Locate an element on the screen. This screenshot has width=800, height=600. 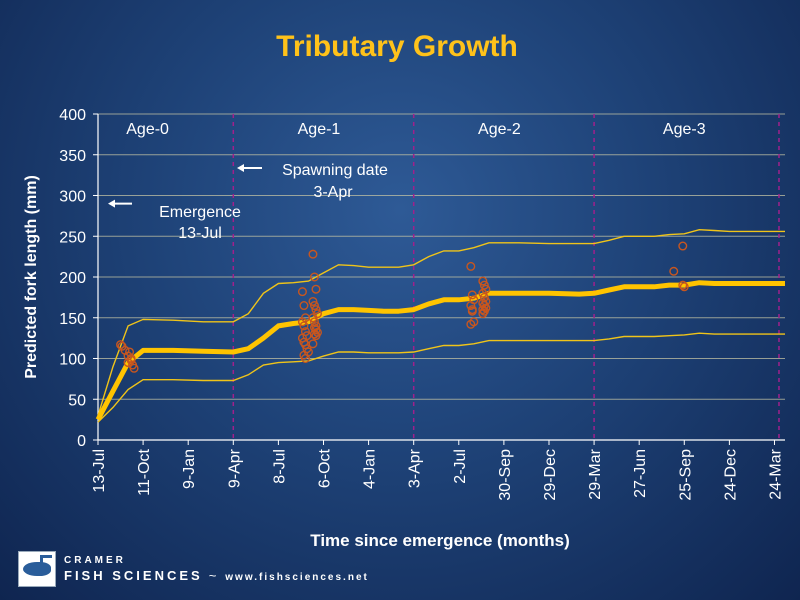
x-tick-label: 4-Jan is located at coordinates (370, 469).